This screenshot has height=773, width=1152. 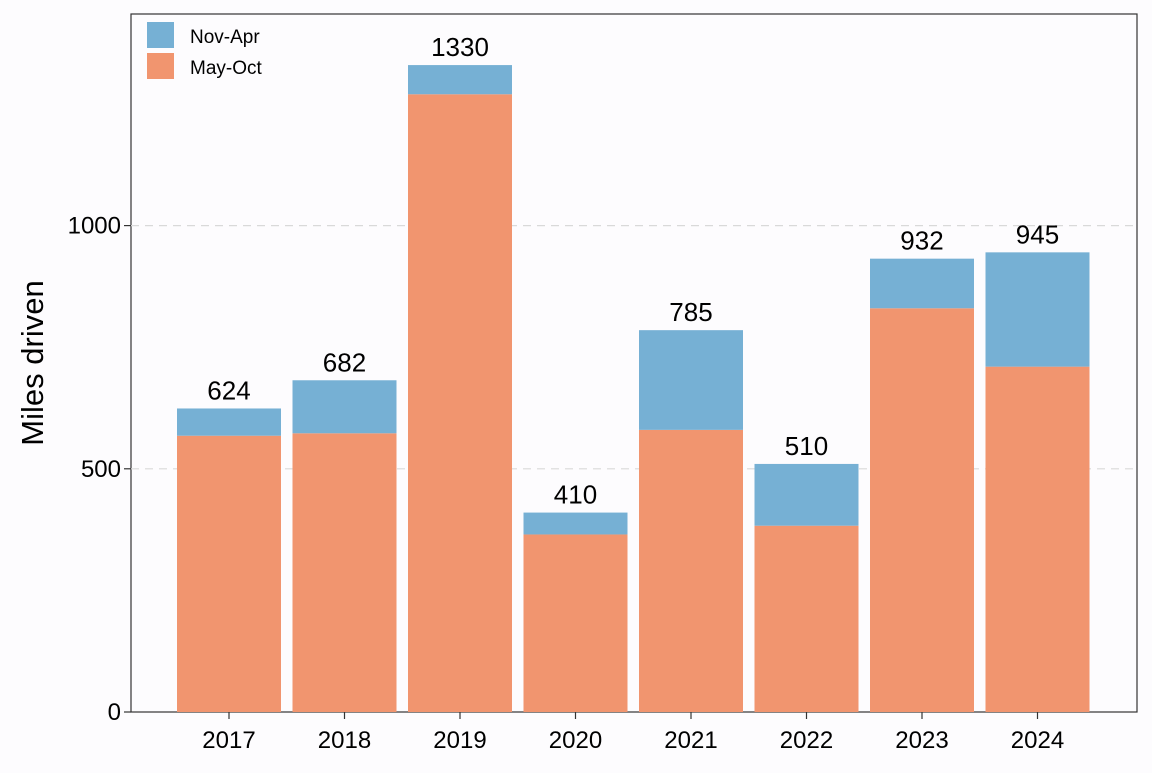 What do you see at coordinates (228, 390) in the screenshot?
I see `data-label-2017: 624` at bounding box center [228, 390].